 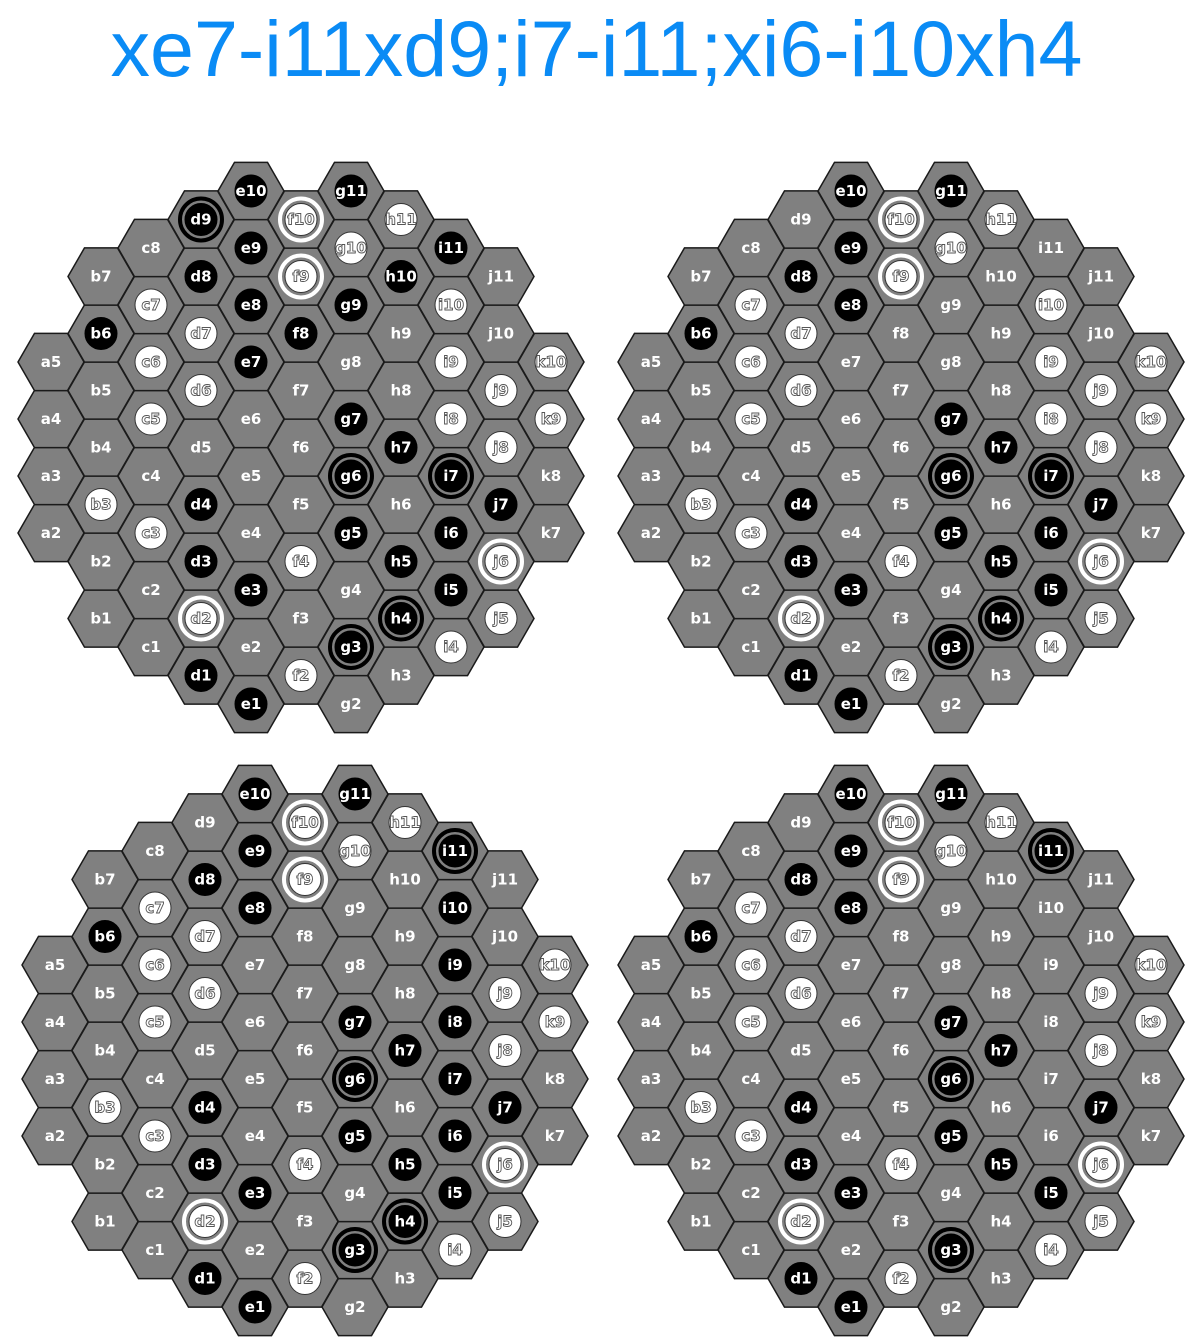 I want to click on cell-g6: g6, so click(x=951, y=476).